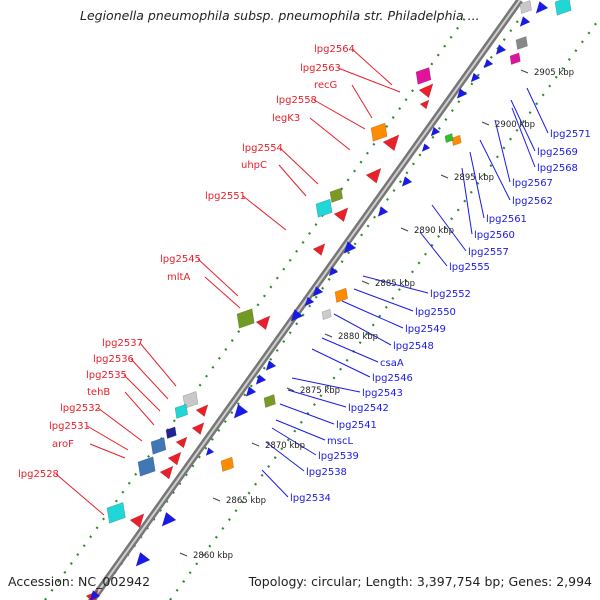 The height and width of the screenshot is (600, 600). What do you see at coordinates (79, 581) in the screenshot?
I see `accession-text: Accession: NC_002942` at bounding box center [79, 581].